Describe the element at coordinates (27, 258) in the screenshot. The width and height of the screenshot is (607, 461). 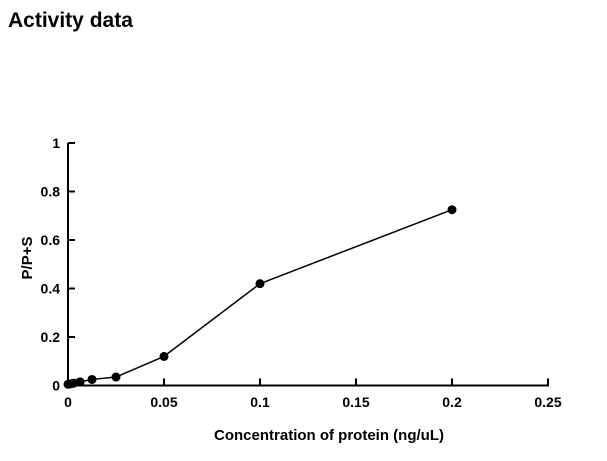
I see `y-axis-label: P/P+S` at that location.